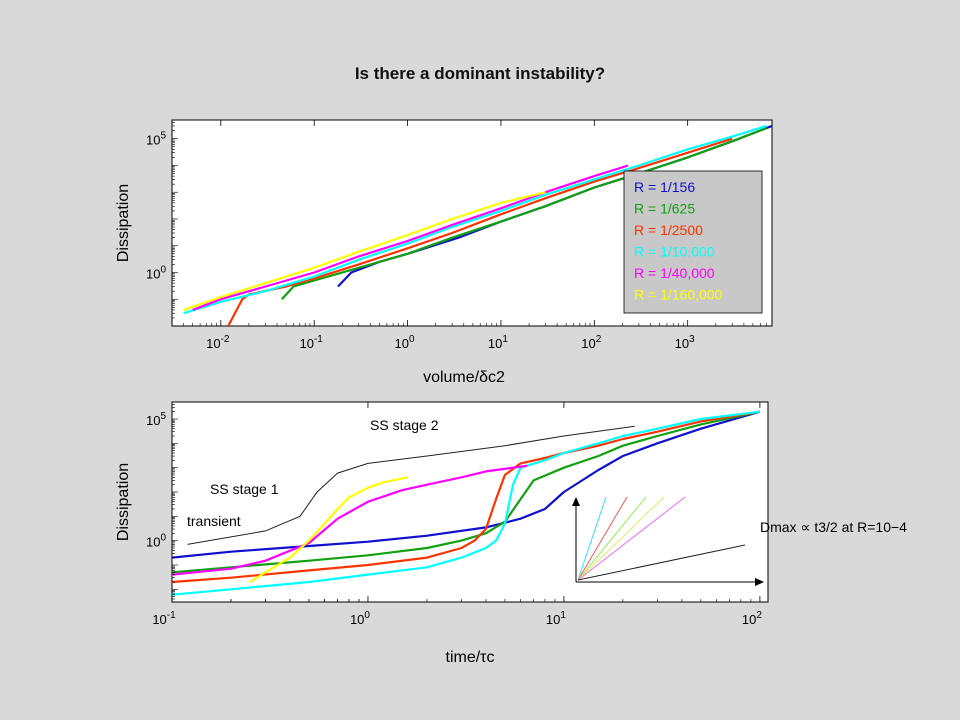 This screenshot has height=720, width=960. I want to click on annotation-transient: transient, so click(214, 521).